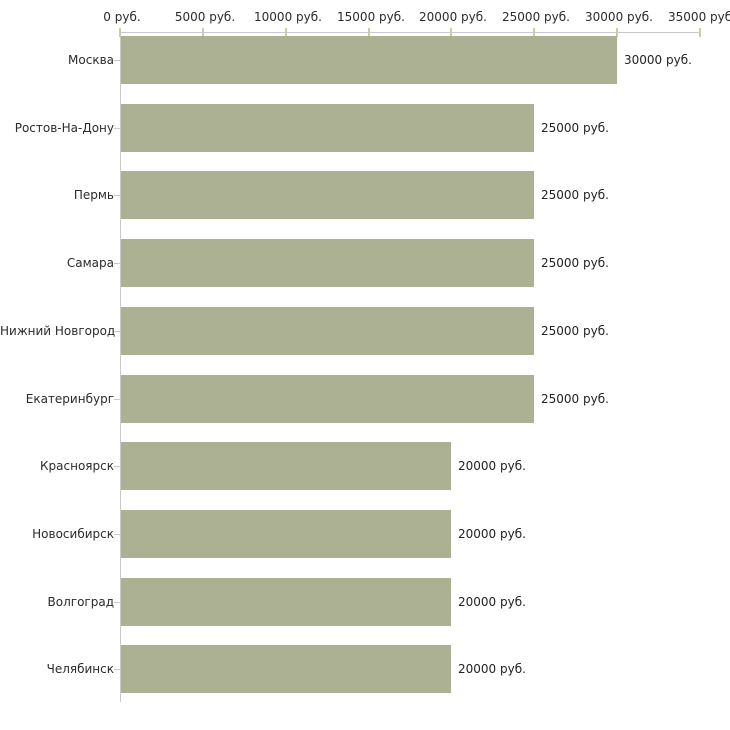 The image size is (730, 730). Describe the element at coordinates (73, 534) in the screenshot. I see `category-label: Новосибирск` at that location.